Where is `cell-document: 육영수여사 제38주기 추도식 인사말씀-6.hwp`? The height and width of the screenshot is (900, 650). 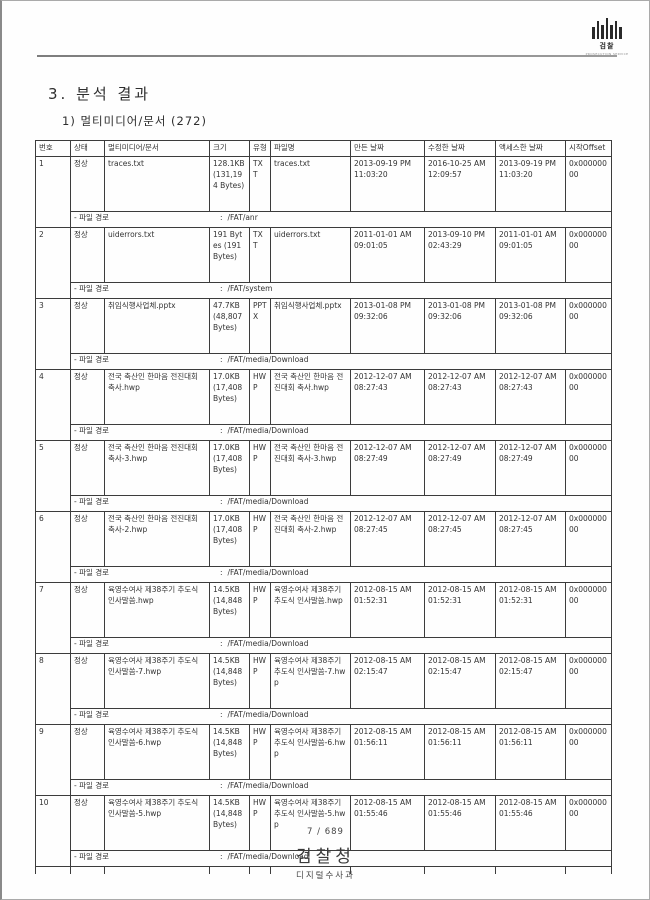 cell-document: 육영수여사 제38주기 추도식 인사말씀-6.hwp is located at coordinates (157, 751).